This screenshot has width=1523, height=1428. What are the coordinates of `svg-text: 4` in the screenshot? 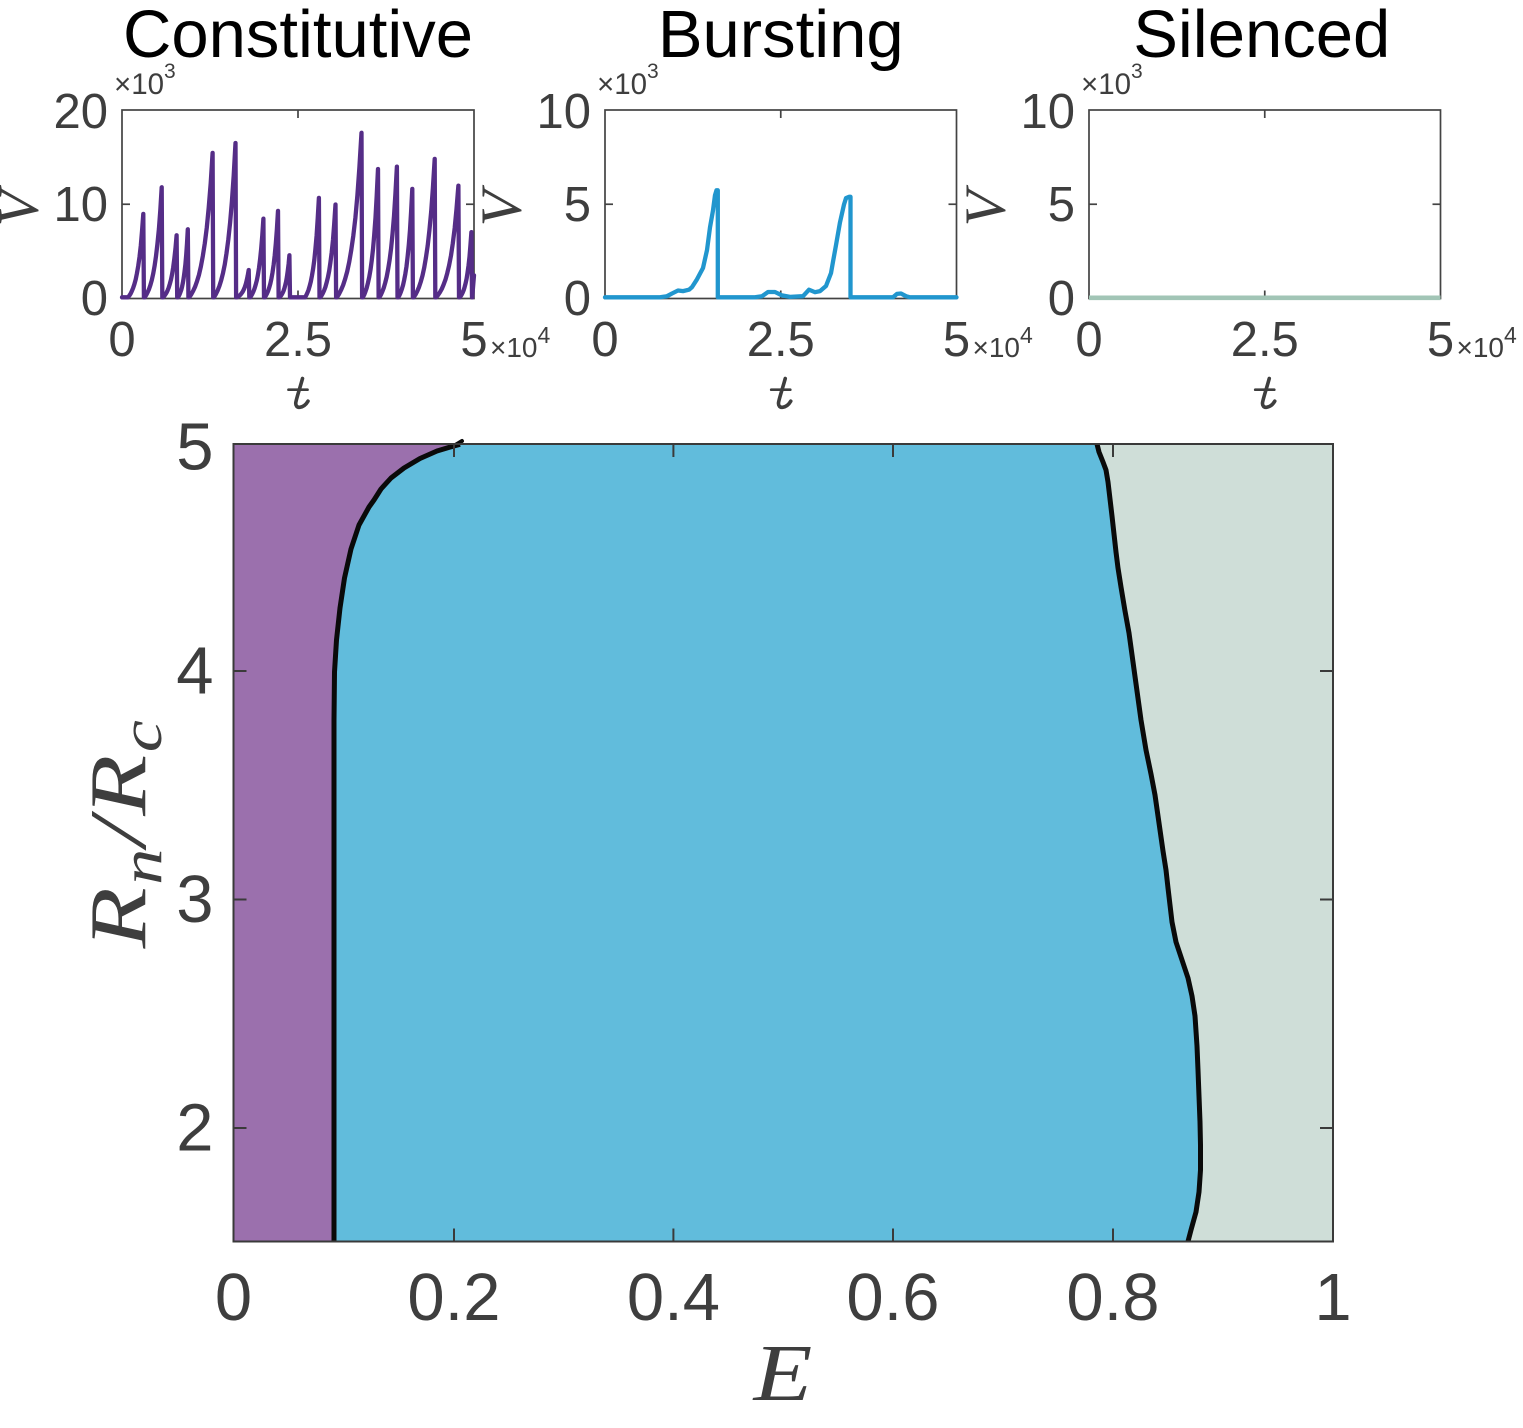 It's located at (194, 671).